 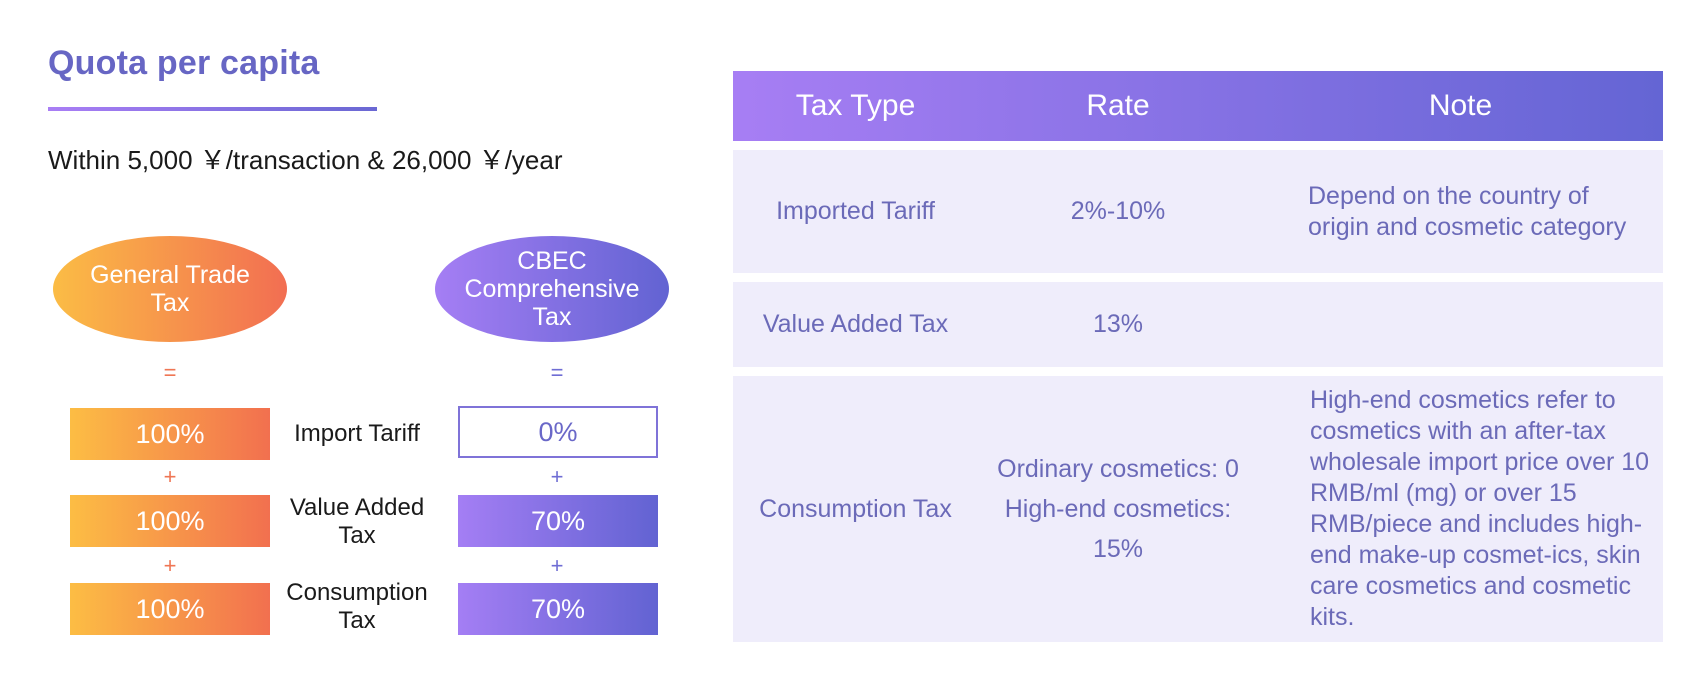 I want to click on consumption-tax-label: Consumption Tax, so click(x=357, y=607).